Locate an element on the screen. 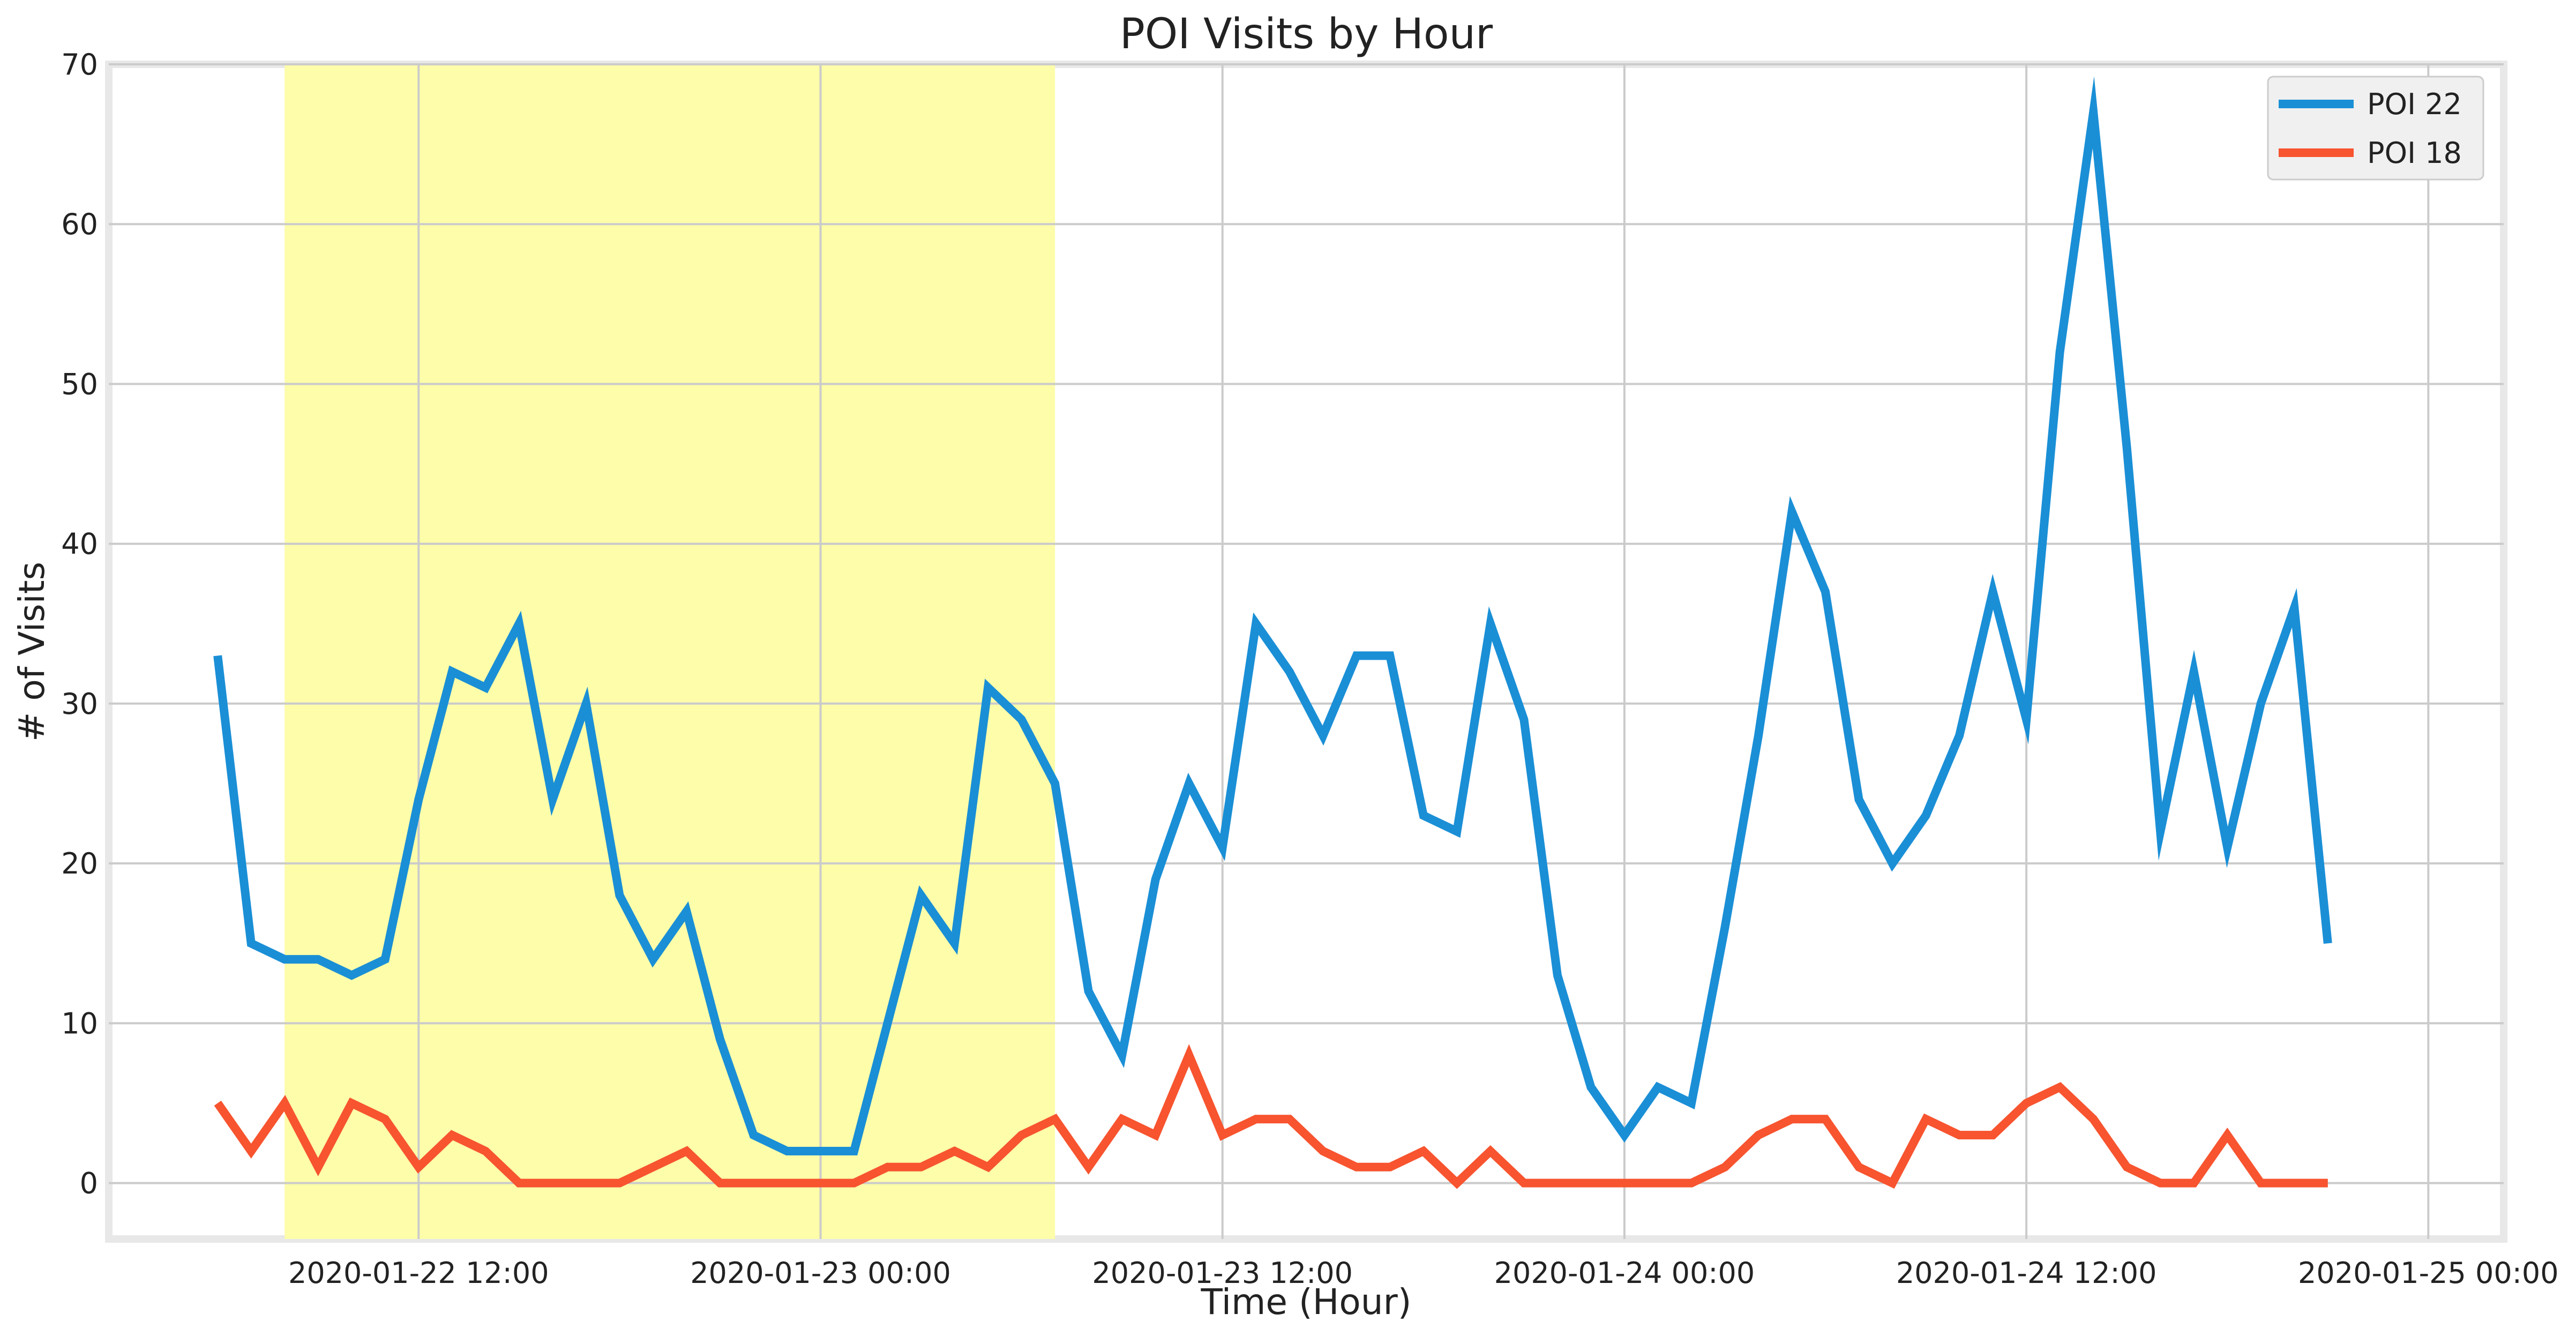 The height and width of the screenshot is (1336, 2576). legend: POI 22 POI 18 is located at coordinates (2375, 128).